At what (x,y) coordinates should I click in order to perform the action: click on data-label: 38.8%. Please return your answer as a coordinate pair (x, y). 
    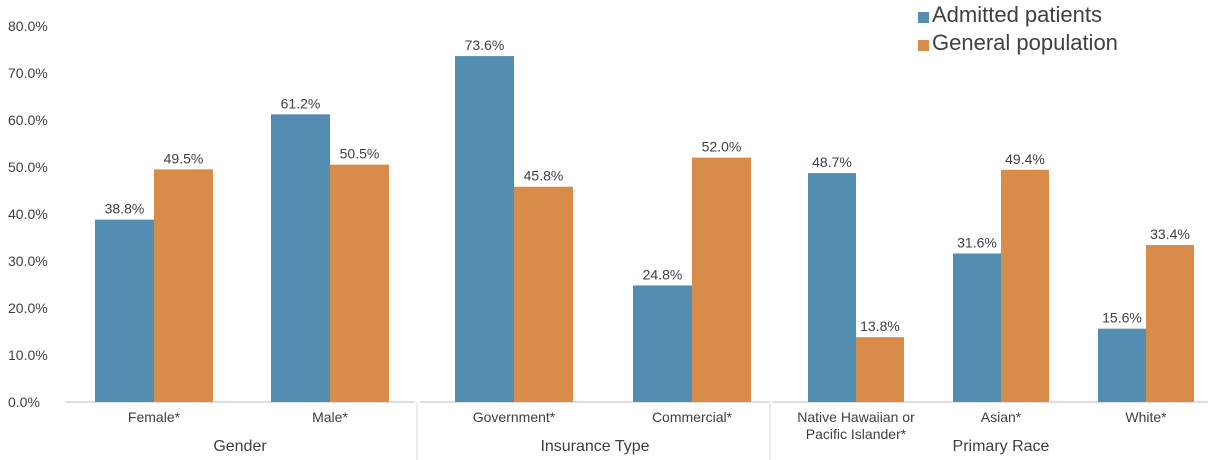
    Looking at the image, I should click on (125, 209).